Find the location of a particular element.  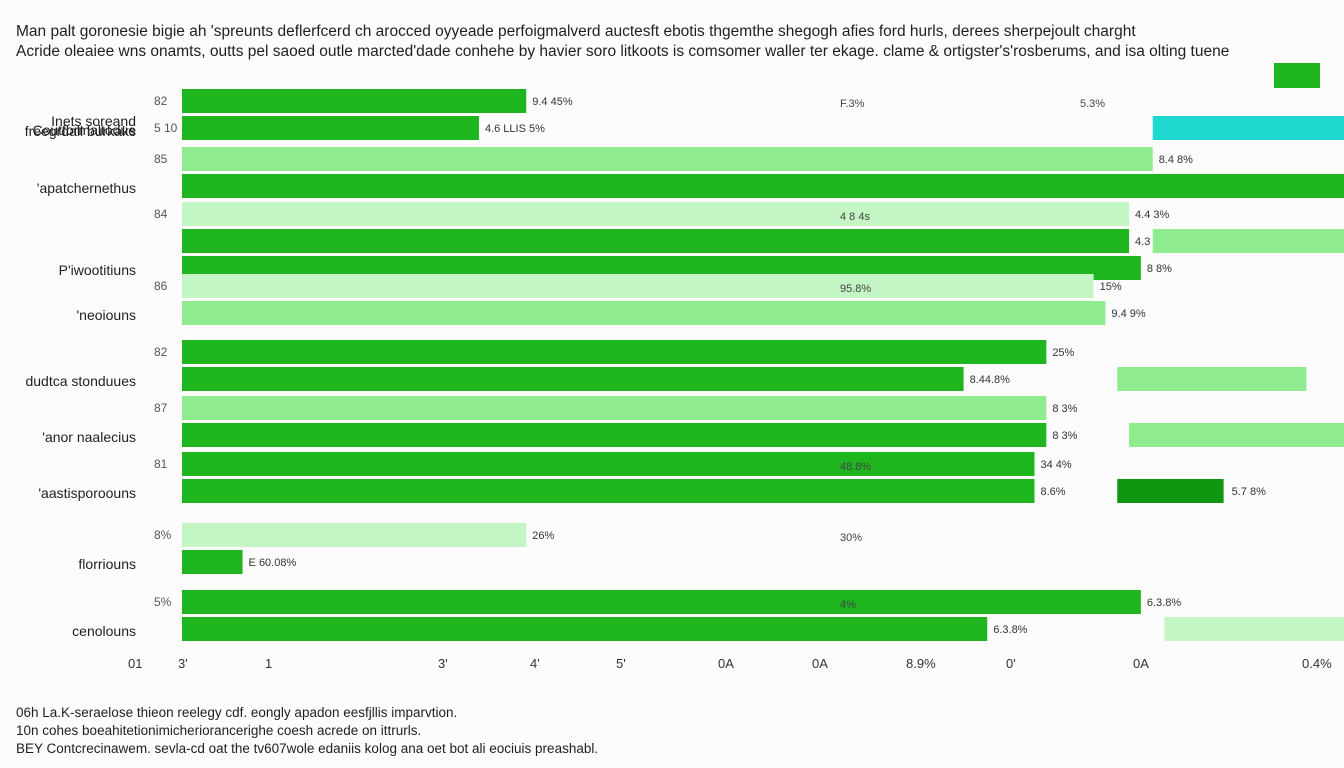

bar-value-label: 8.6% is located at coordinates (1053, 492).